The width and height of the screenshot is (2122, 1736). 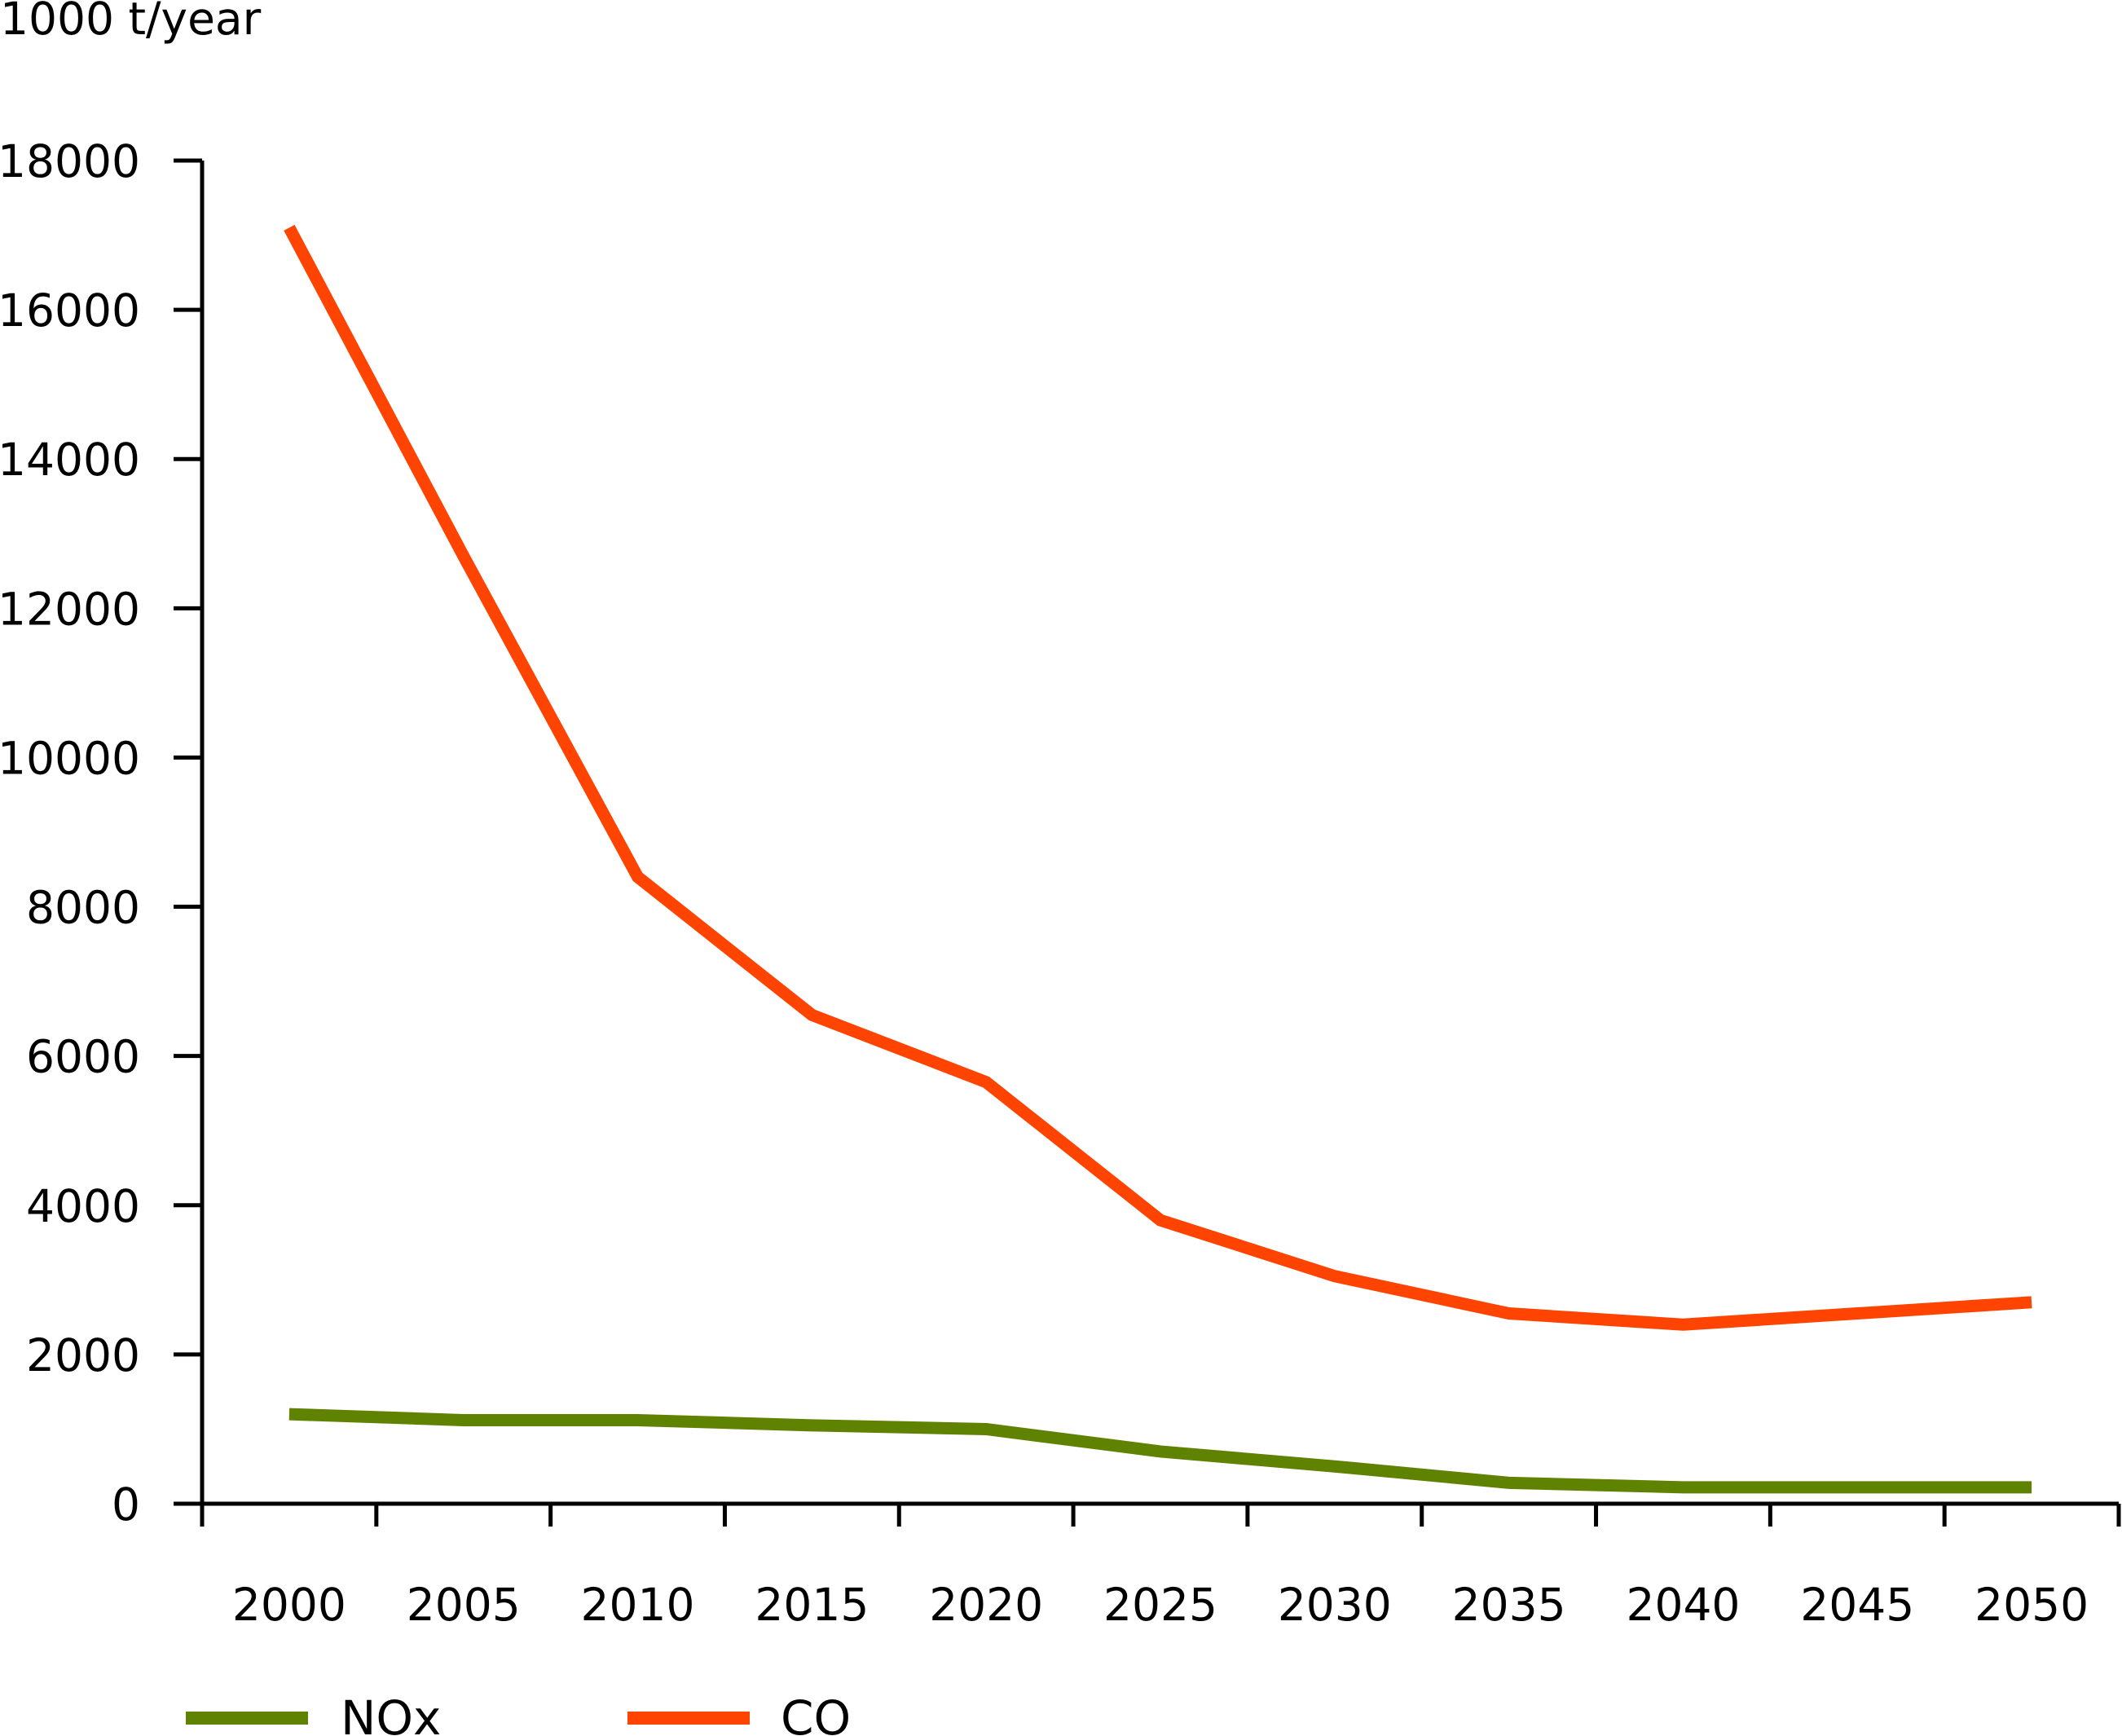 What do you see at coordinates (1160, 1605) in the screenshot?
I see `x-tick-label: 2025` at bounding box center [1160, 1605].